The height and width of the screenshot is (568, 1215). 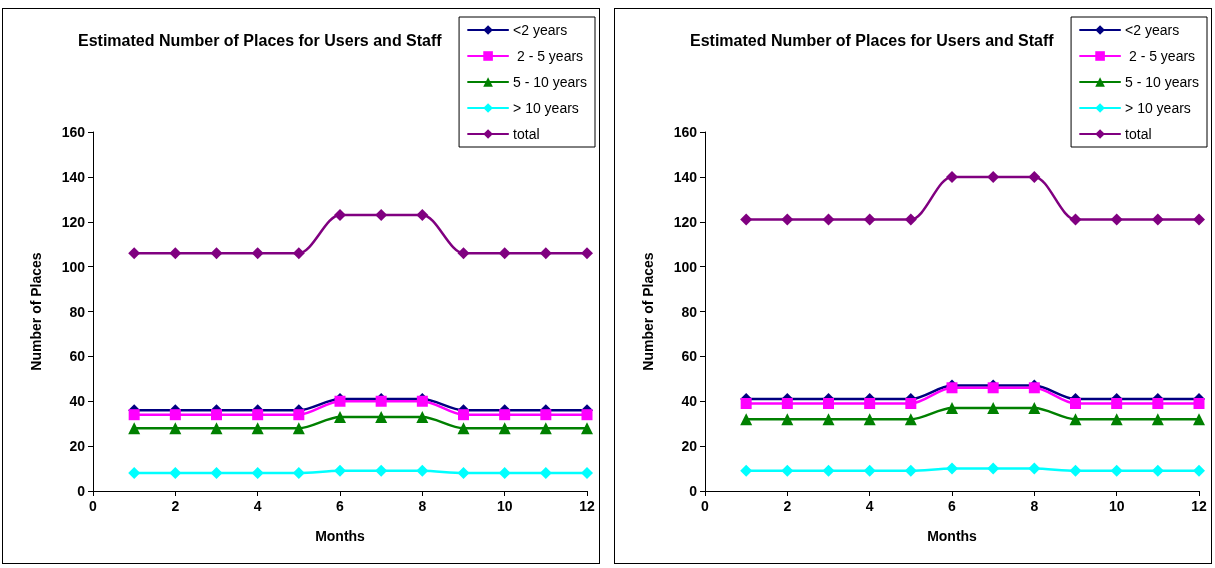 What do you see at coordinates (77, 401) in the screenshot?
I see `y-tick-label: 40` at bounding box center [77, 401].